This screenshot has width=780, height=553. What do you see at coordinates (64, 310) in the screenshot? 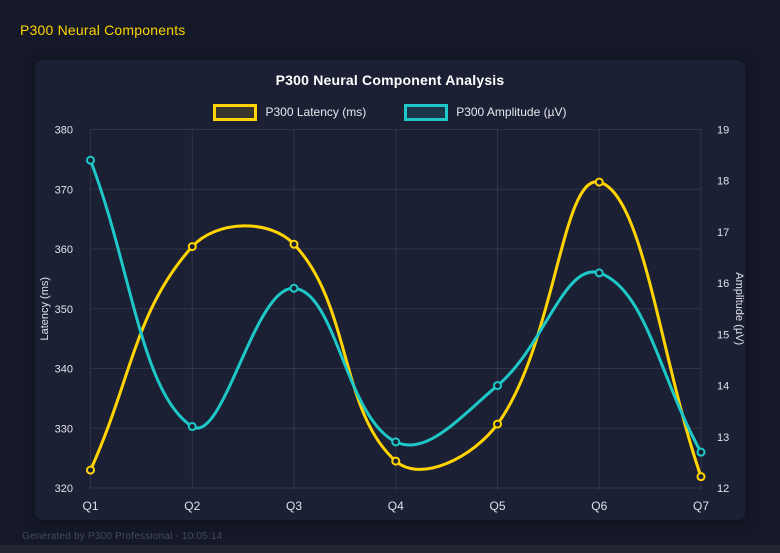
I see `left-axis-tick: 350` at bounding box center [64, 310].